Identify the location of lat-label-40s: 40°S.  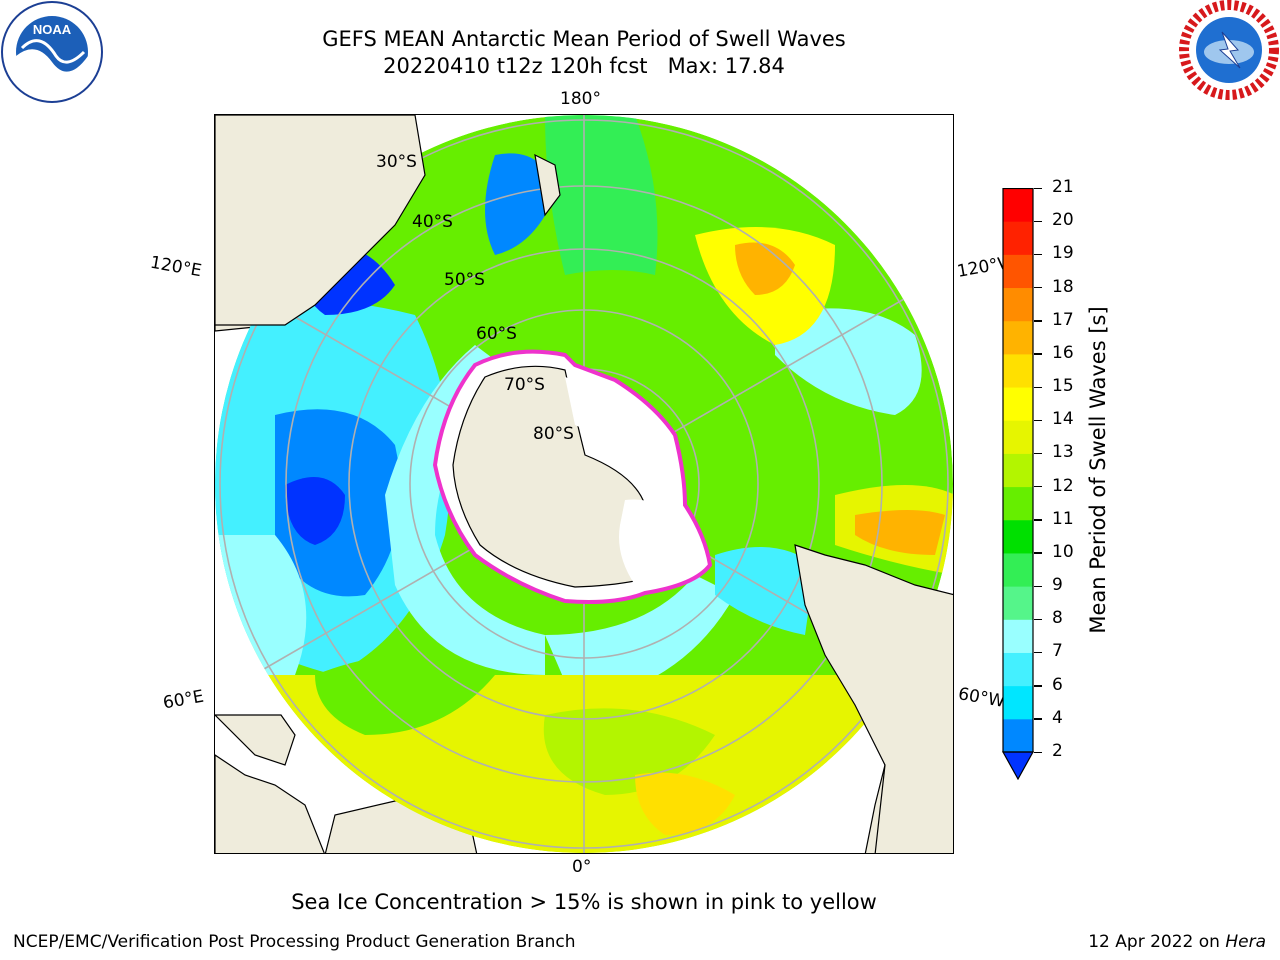
(432, 222).